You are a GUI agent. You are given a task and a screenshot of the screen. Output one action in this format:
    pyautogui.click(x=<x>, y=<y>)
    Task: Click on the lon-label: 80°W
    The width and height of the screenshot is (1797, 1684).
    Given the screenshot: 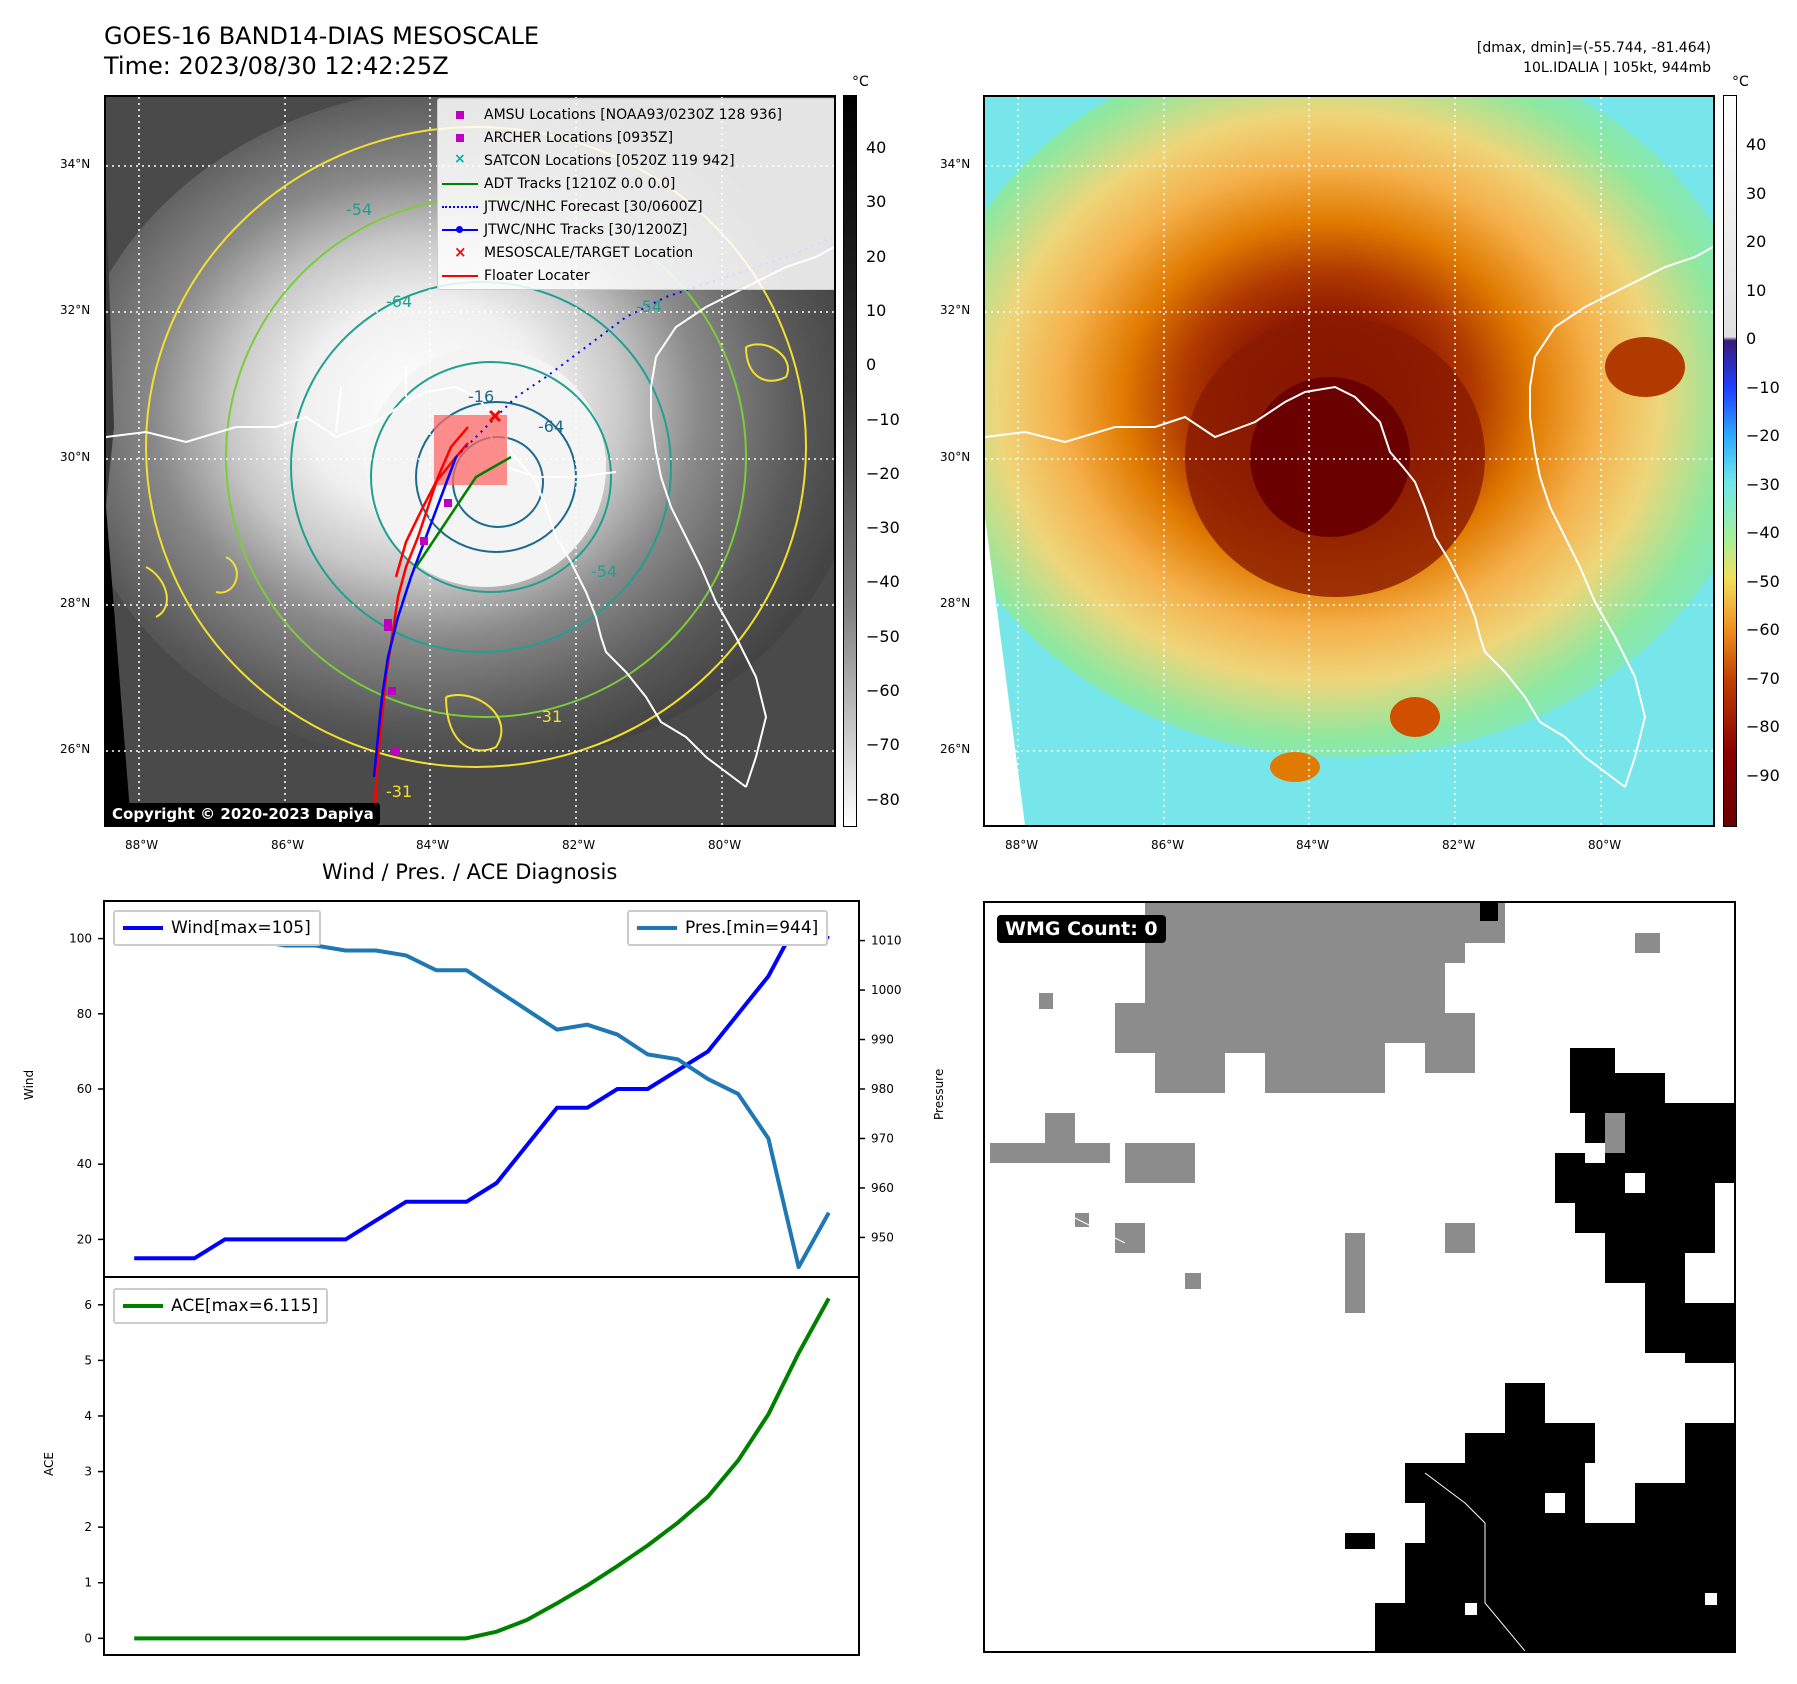 What is the action you would take?
    pyautogui.click(x=1605, y=845)
    